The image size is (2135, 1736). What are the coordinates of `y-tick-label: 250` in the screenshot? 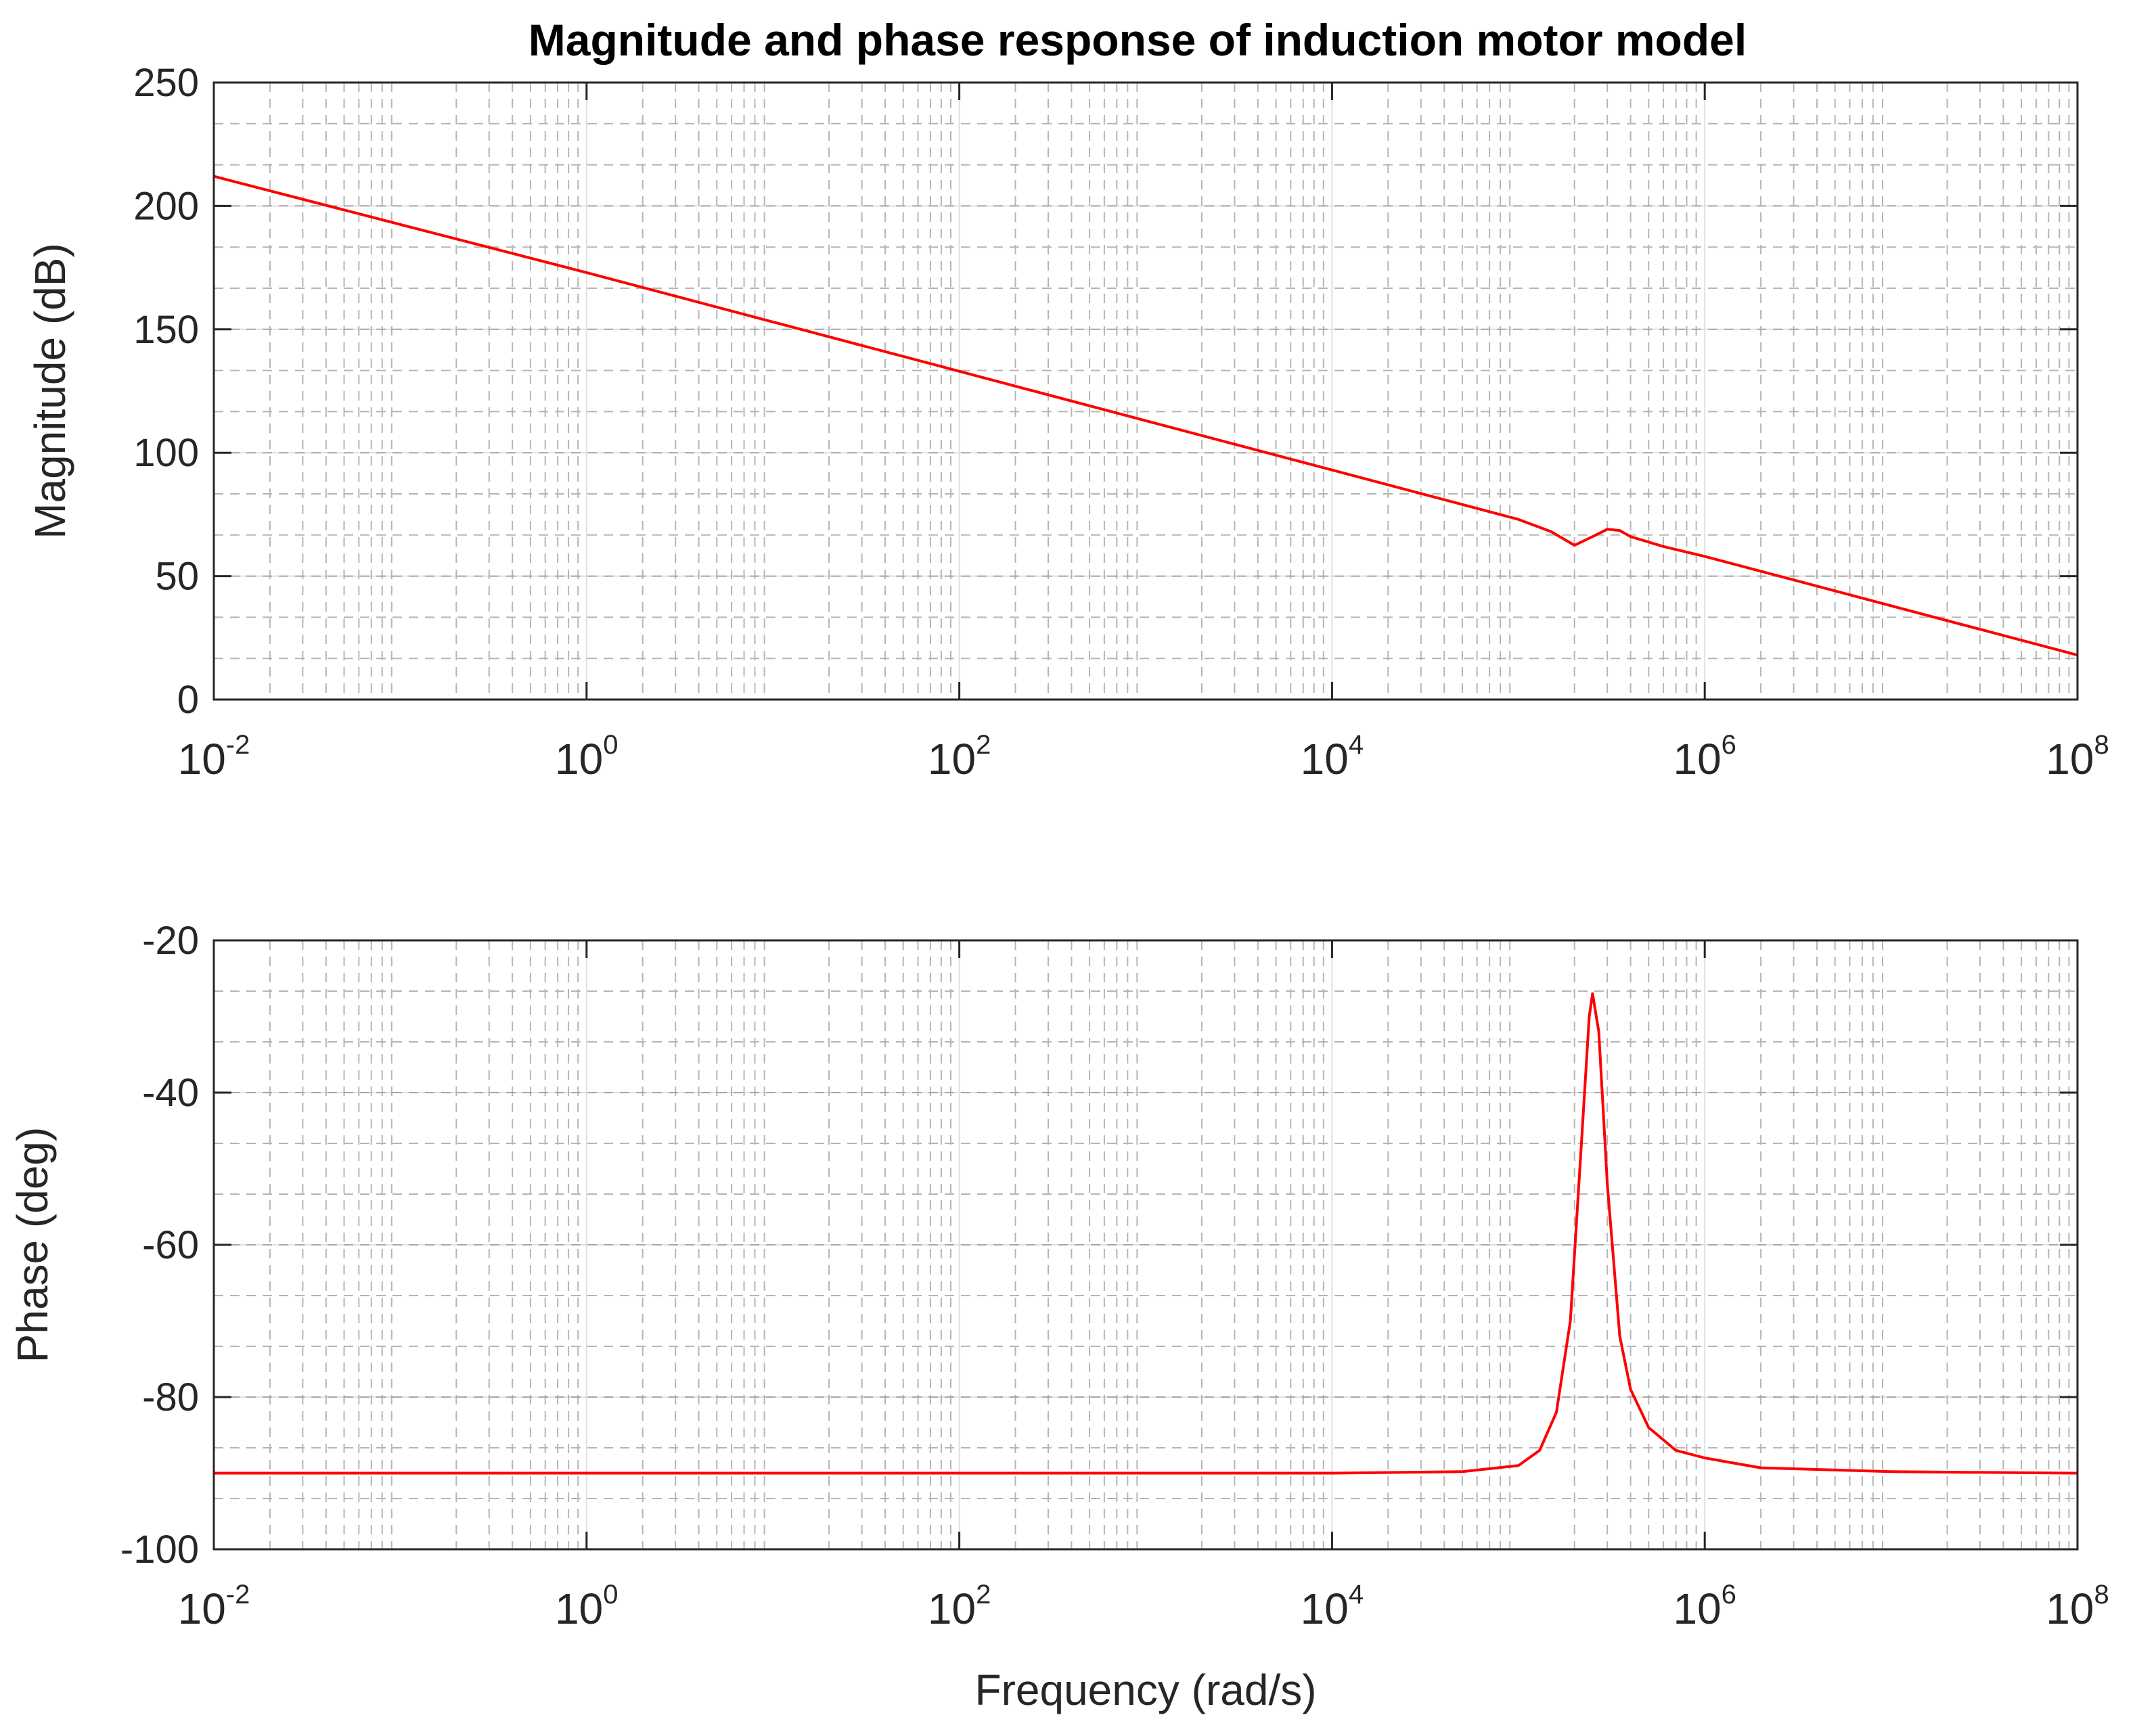 It's located at (166, 83).